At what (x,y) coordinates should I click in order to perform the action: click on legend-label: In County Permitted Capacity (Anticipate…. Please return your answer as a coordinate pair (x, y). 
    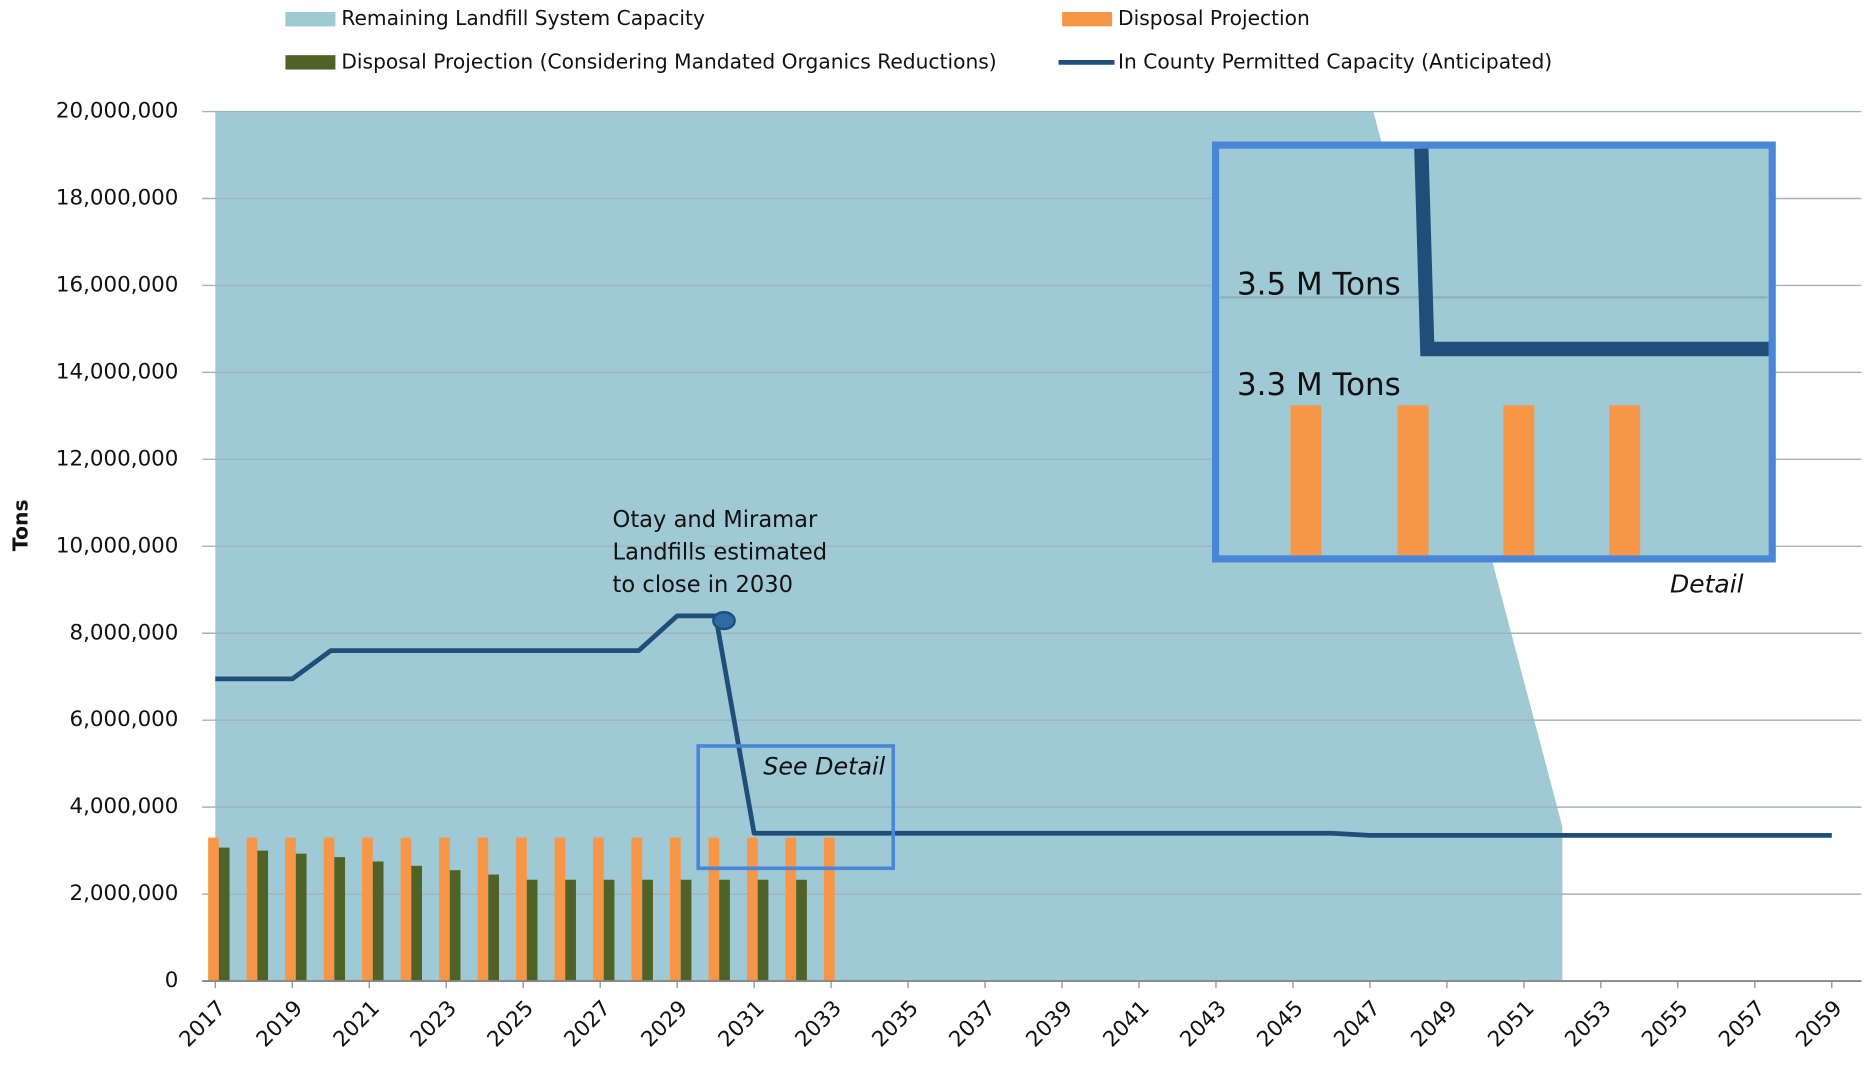
    Looking at the image, I should click on (1335, 61).